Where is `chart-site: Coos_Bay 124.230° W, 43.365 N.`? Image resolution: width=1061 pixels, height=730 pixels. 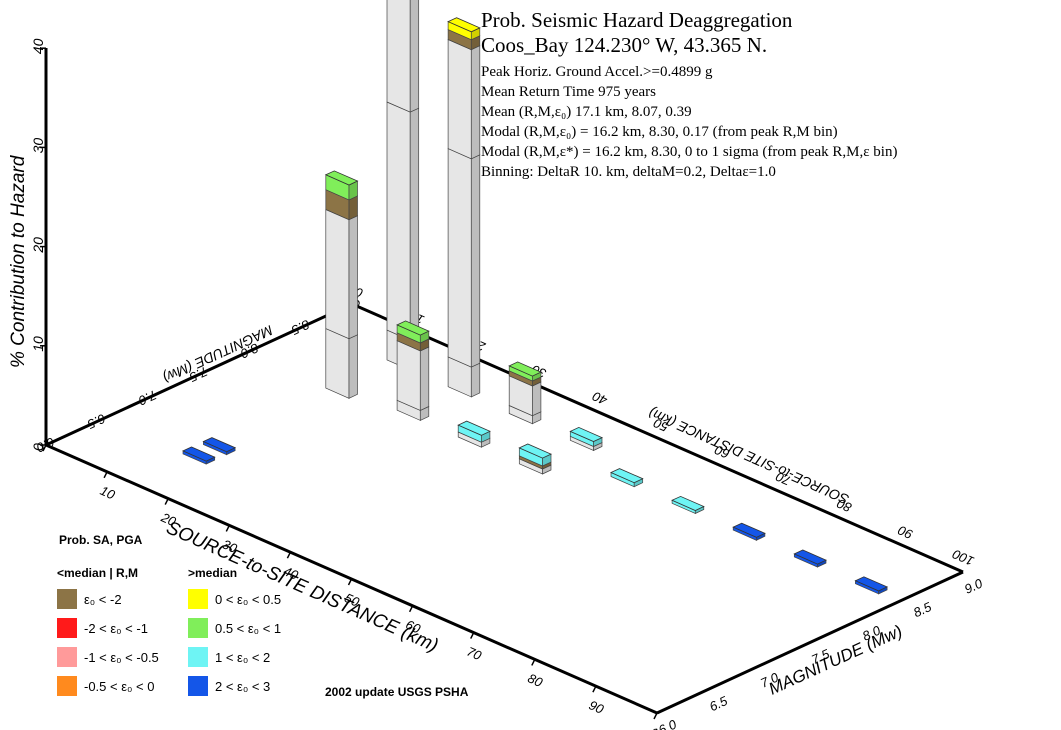 chart-site: Coos_Bay 124.230° W, 43.365 N. is located at coordinates (624, 45).